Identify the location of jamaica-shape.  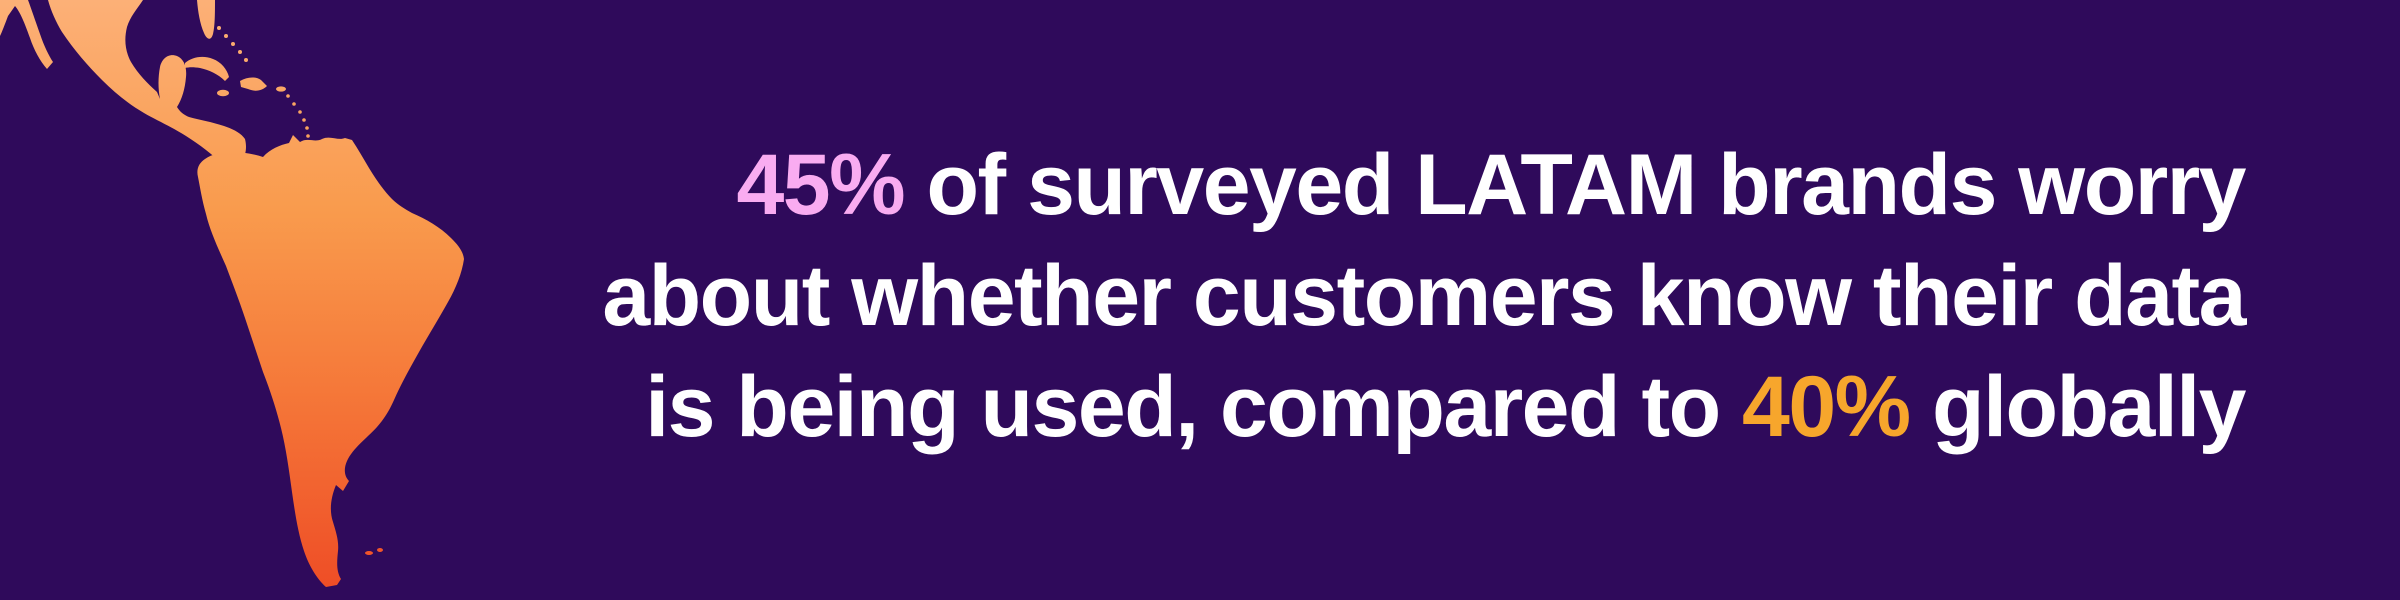
(223, 93).